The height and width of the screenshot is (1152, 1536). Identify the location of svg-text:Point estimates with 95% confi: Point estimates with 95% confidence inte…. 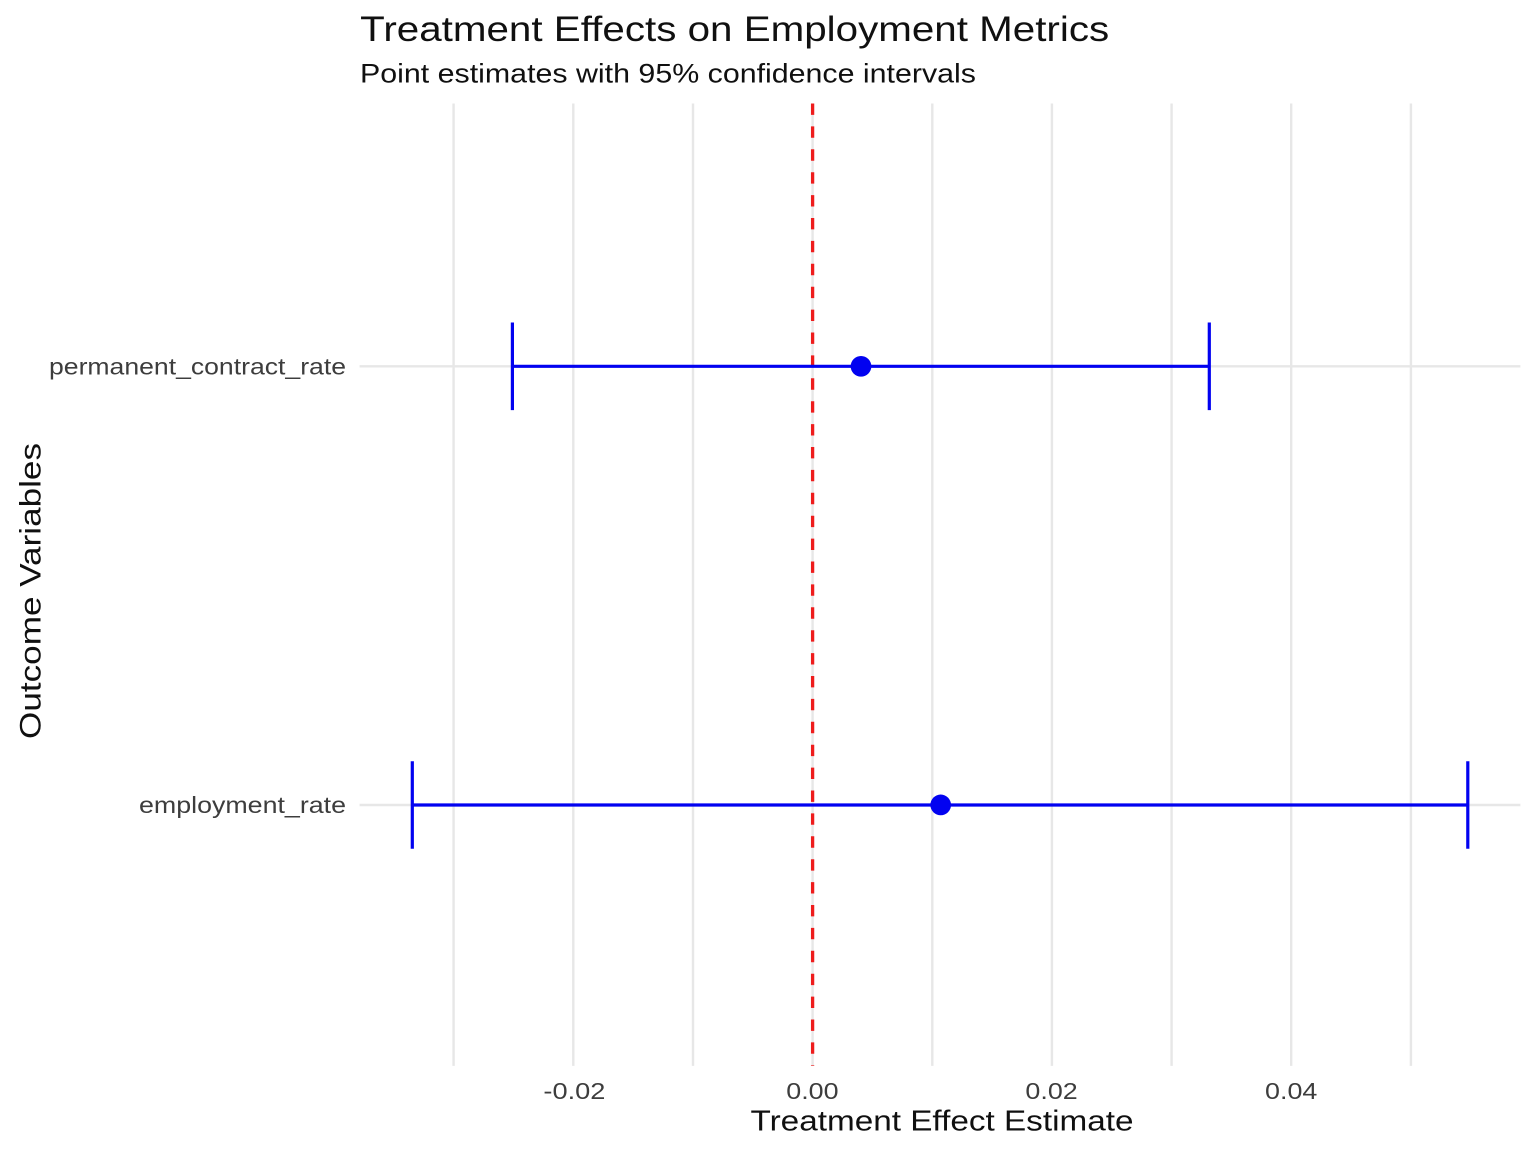
(668, 73).